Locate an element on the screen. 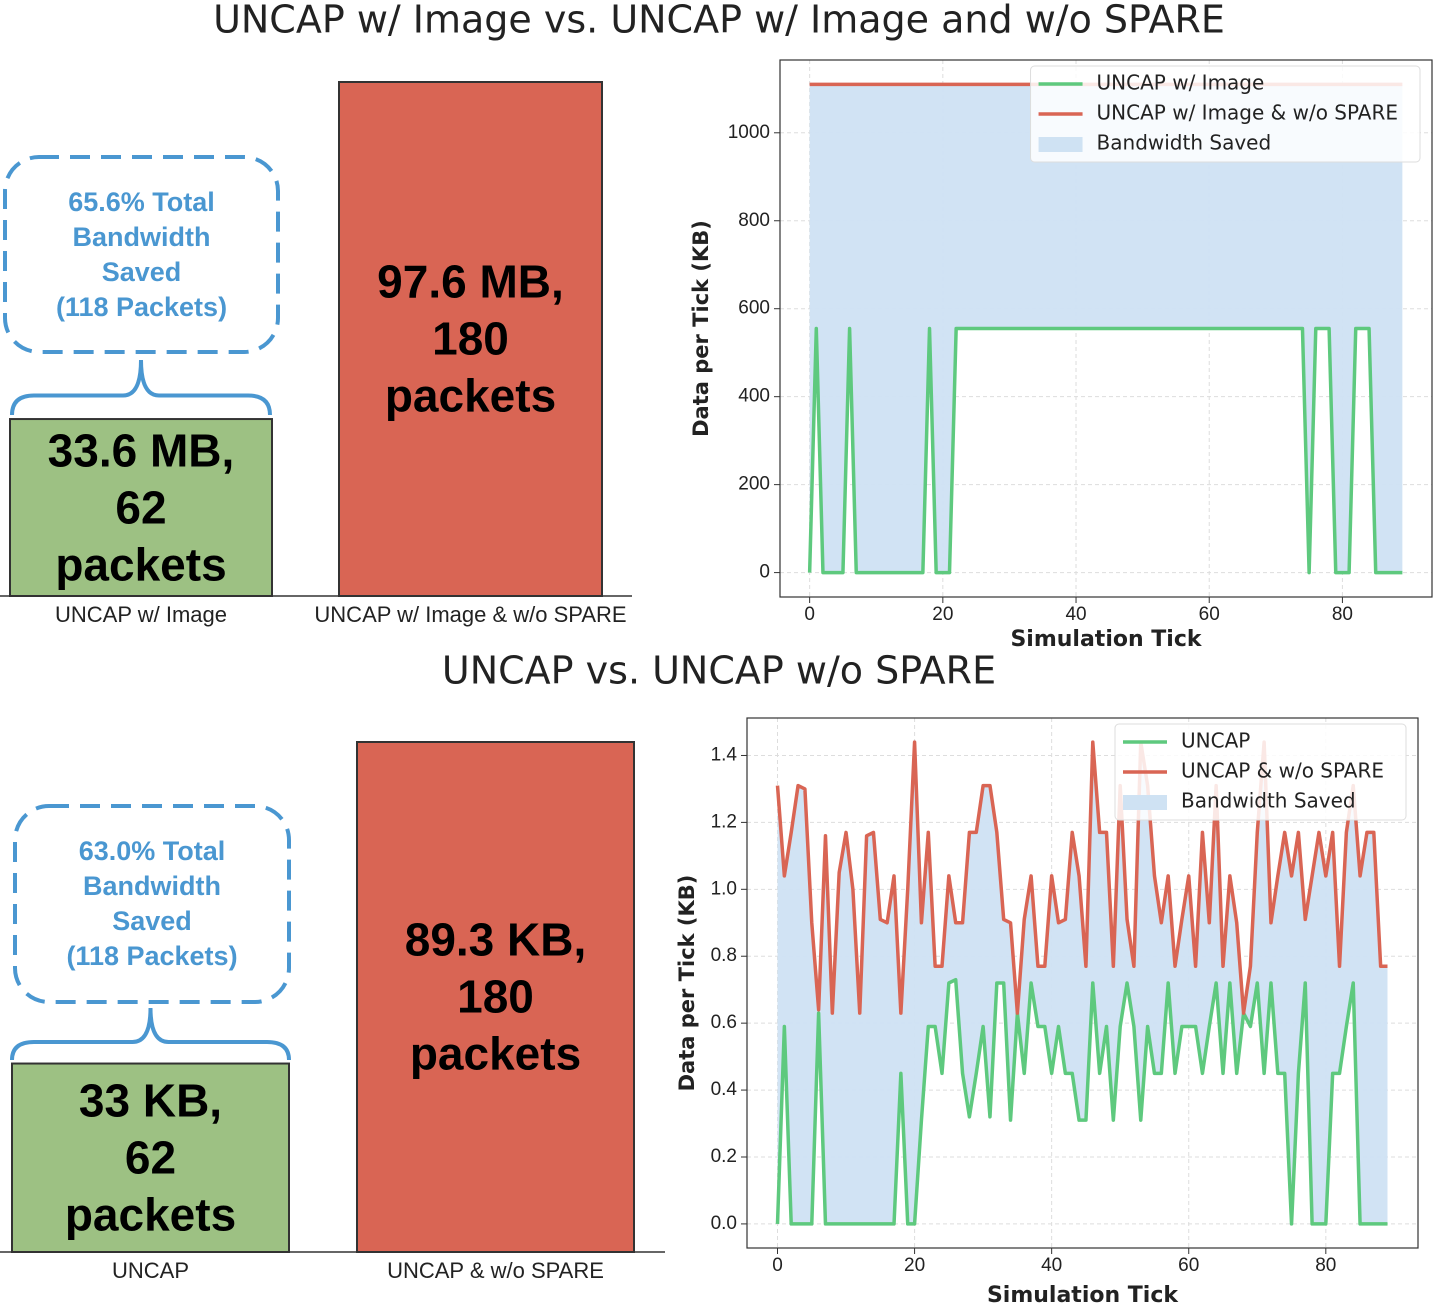 This screenshot has height=1308, width=1438. bar-label: 97.6 MB, 180 packets is located at coordinates (470, 338).